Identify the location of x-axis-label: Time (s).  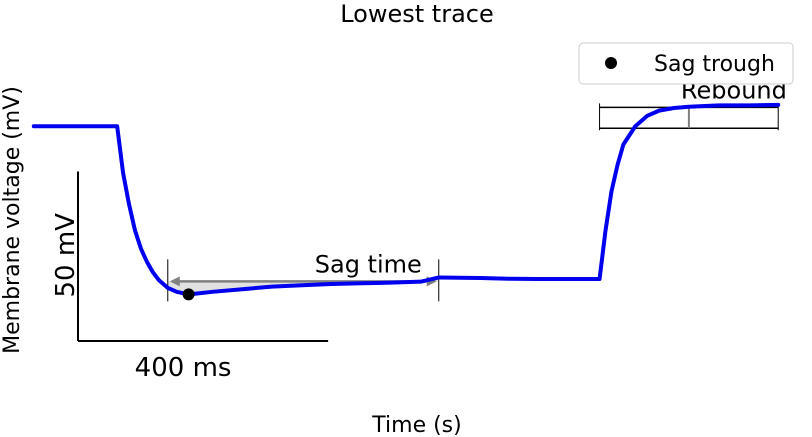
(416, 425).